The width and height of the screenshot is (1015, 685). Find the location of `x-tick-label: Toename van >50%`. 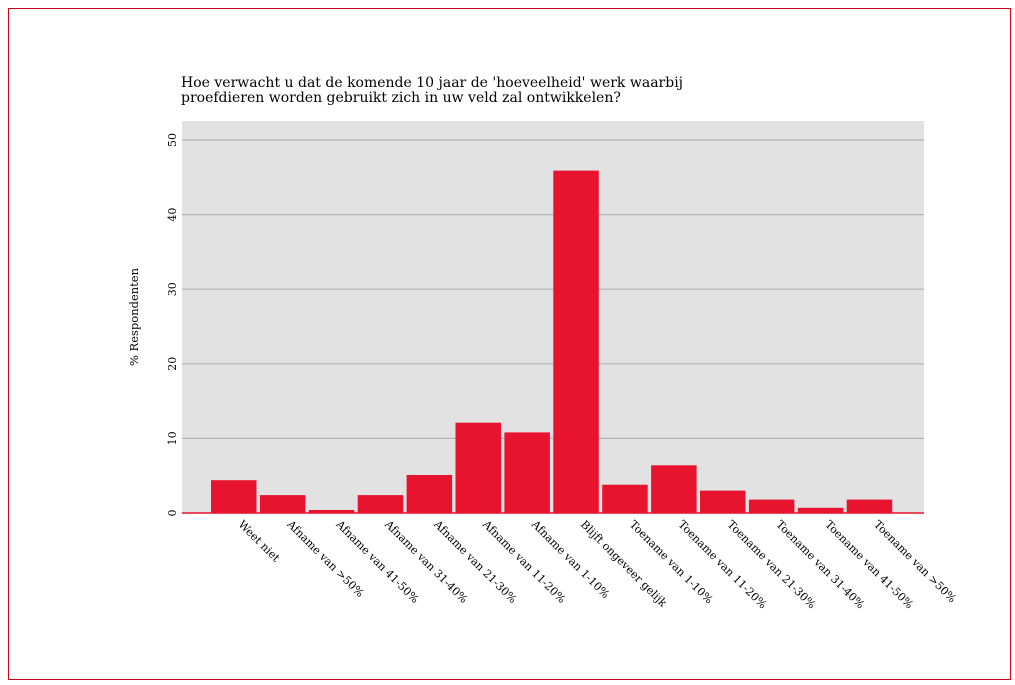

x-tick-label: Toename van >50% is located at coordinates (914, 561).